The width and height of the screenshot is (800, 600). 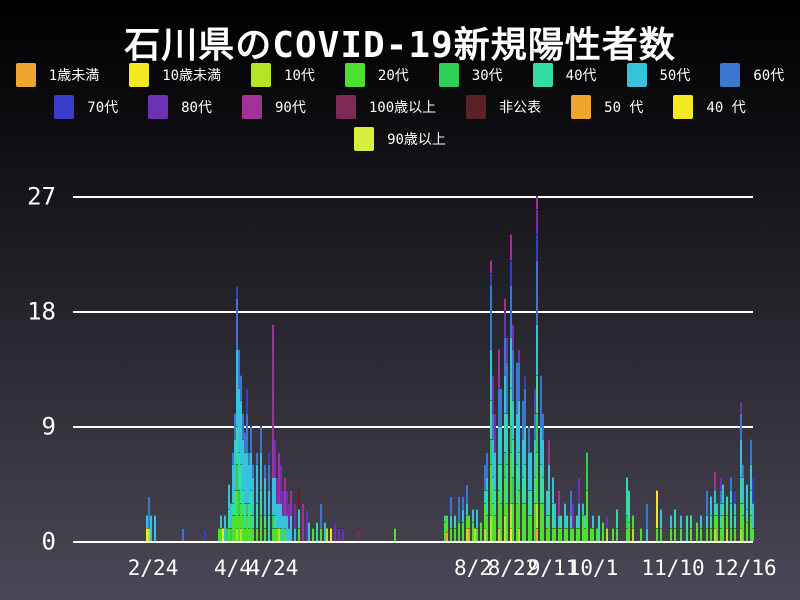 I want to click on x-tick-label-8/22: 8/22, so click(x=513, y=568).